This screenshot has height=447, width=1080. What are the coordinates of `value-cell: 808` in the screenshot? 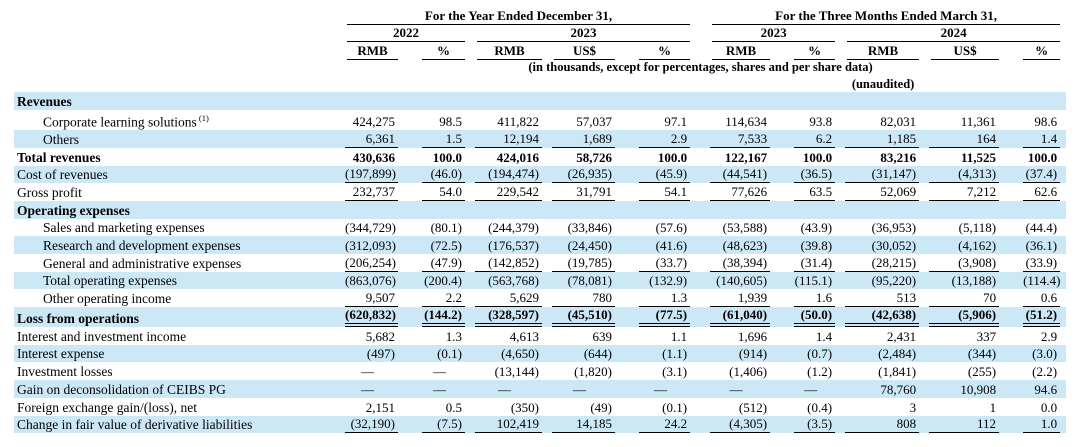 It's located at (877, 425).